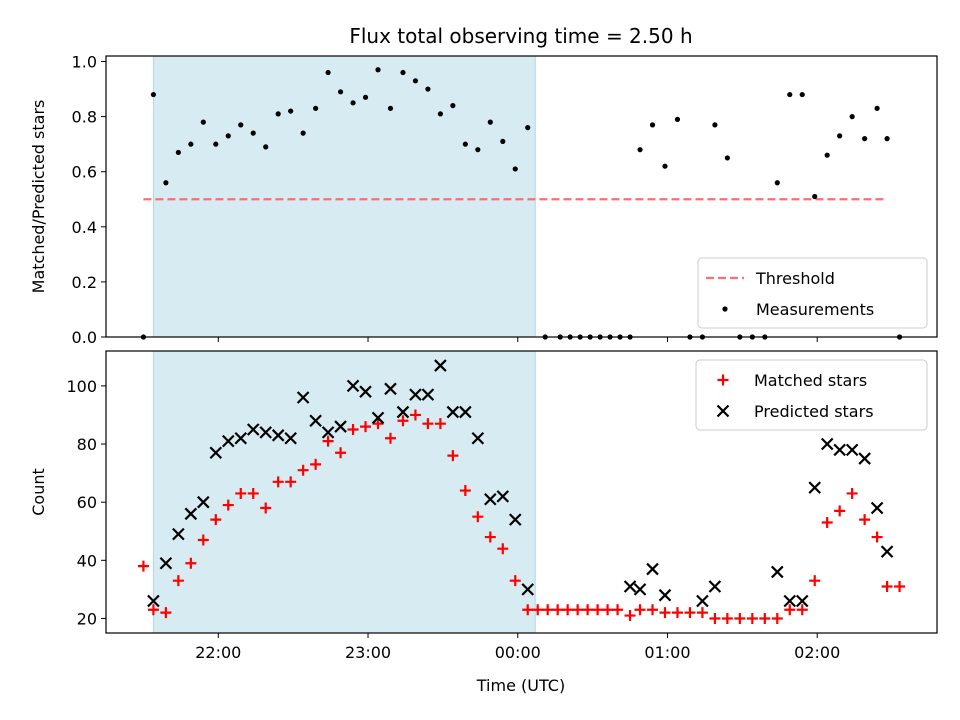 The width and height of the screenshot is (960, 720). Describe the element at coordinates (811, 395) in the screenshot. I see `legend: Matched stars Predicted stars` at that location.